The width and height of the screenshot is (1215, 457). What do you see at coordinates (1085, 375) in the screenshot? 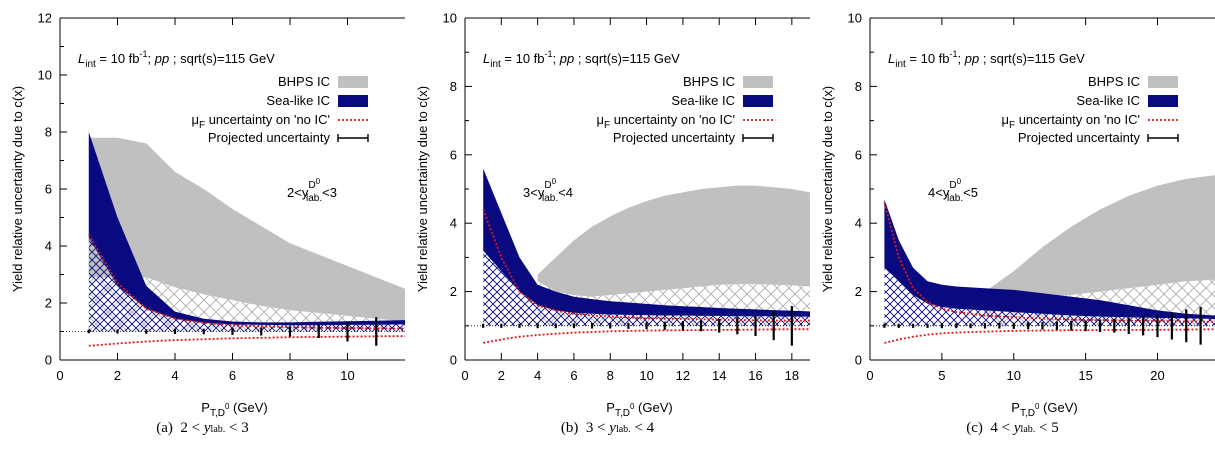
I see `x-tick-label: 15` at bounding box center [1085, 375].